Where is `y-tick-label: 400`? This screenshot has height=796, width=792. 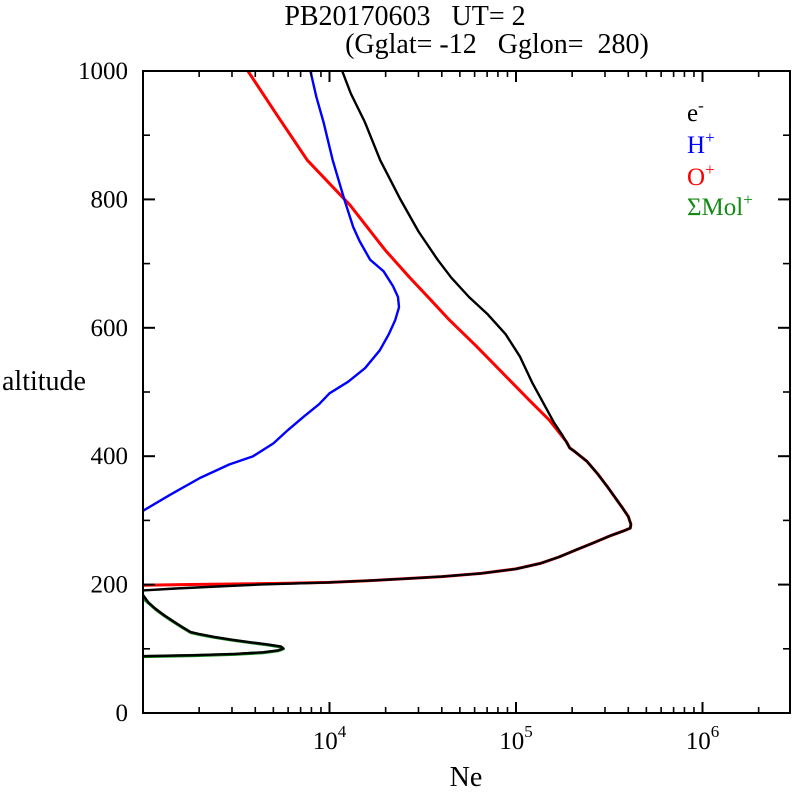
y-tick-label: 400 is located at coordinates (110, 456).